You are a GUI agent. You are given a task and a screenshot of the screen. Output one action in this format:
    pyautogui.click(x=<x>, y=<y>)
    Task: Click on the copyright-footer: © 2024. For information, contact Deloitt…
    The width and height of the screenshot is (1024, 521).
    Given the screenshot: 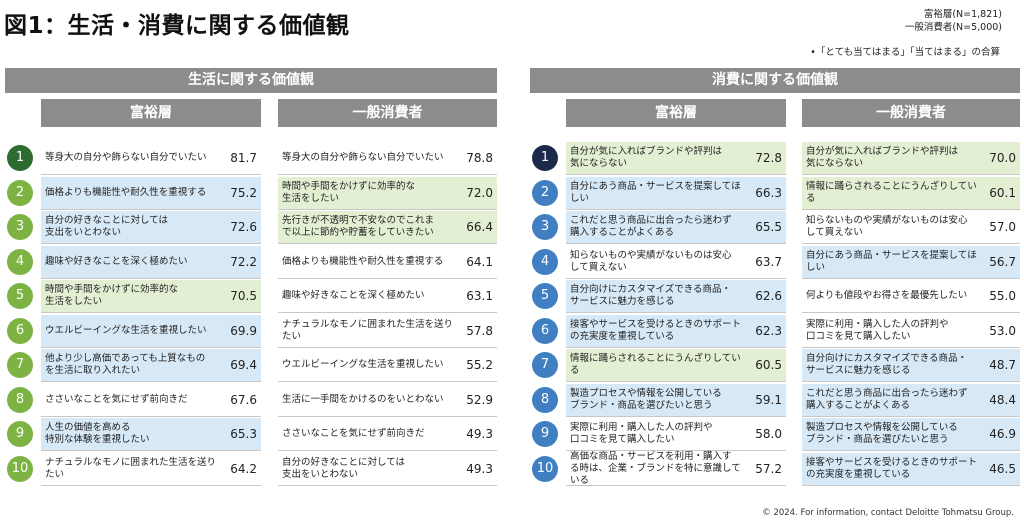 What is the action you would take?
    pyautogui.click(x=888, y=513)
    